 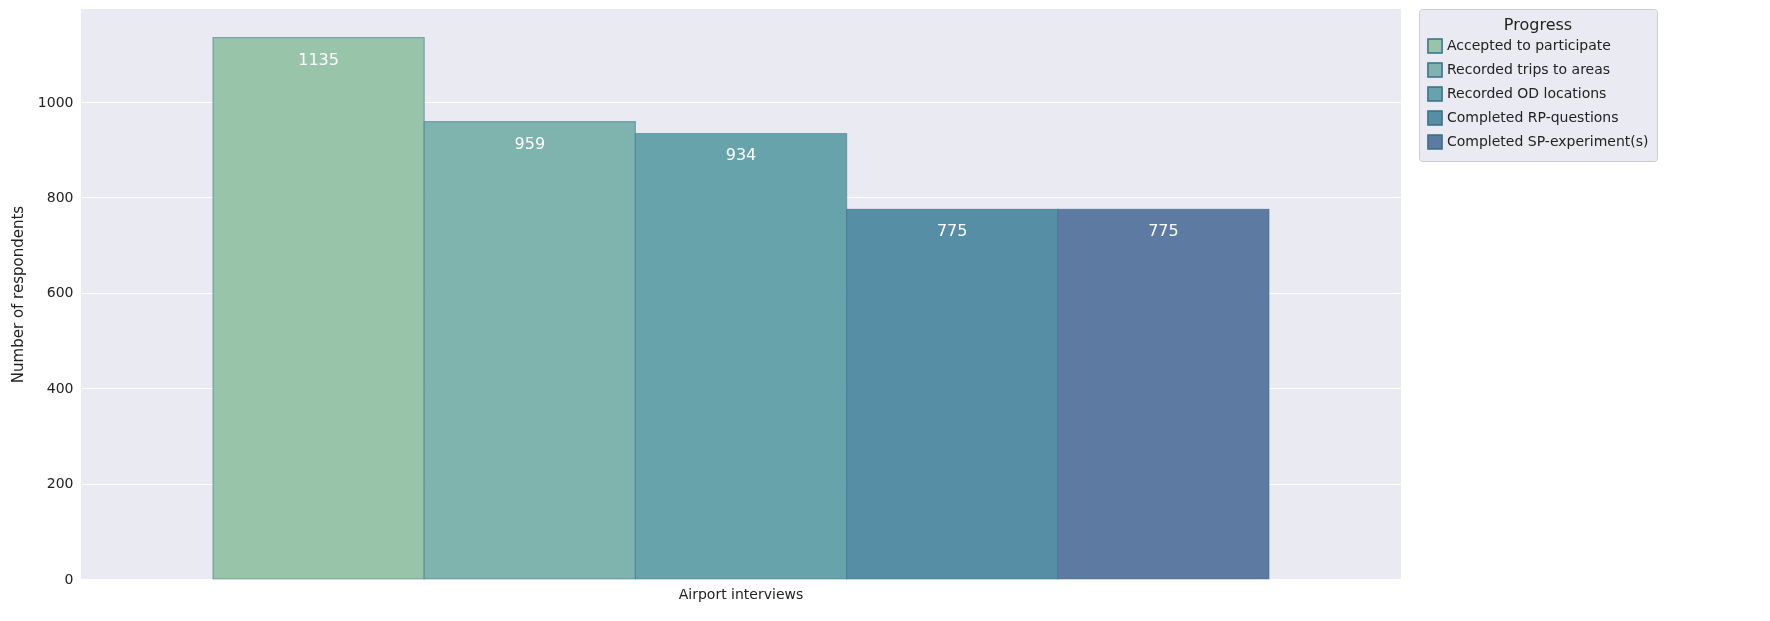 I want to click on y-axis-title: Number of respondents, so click(x=17, y=294).